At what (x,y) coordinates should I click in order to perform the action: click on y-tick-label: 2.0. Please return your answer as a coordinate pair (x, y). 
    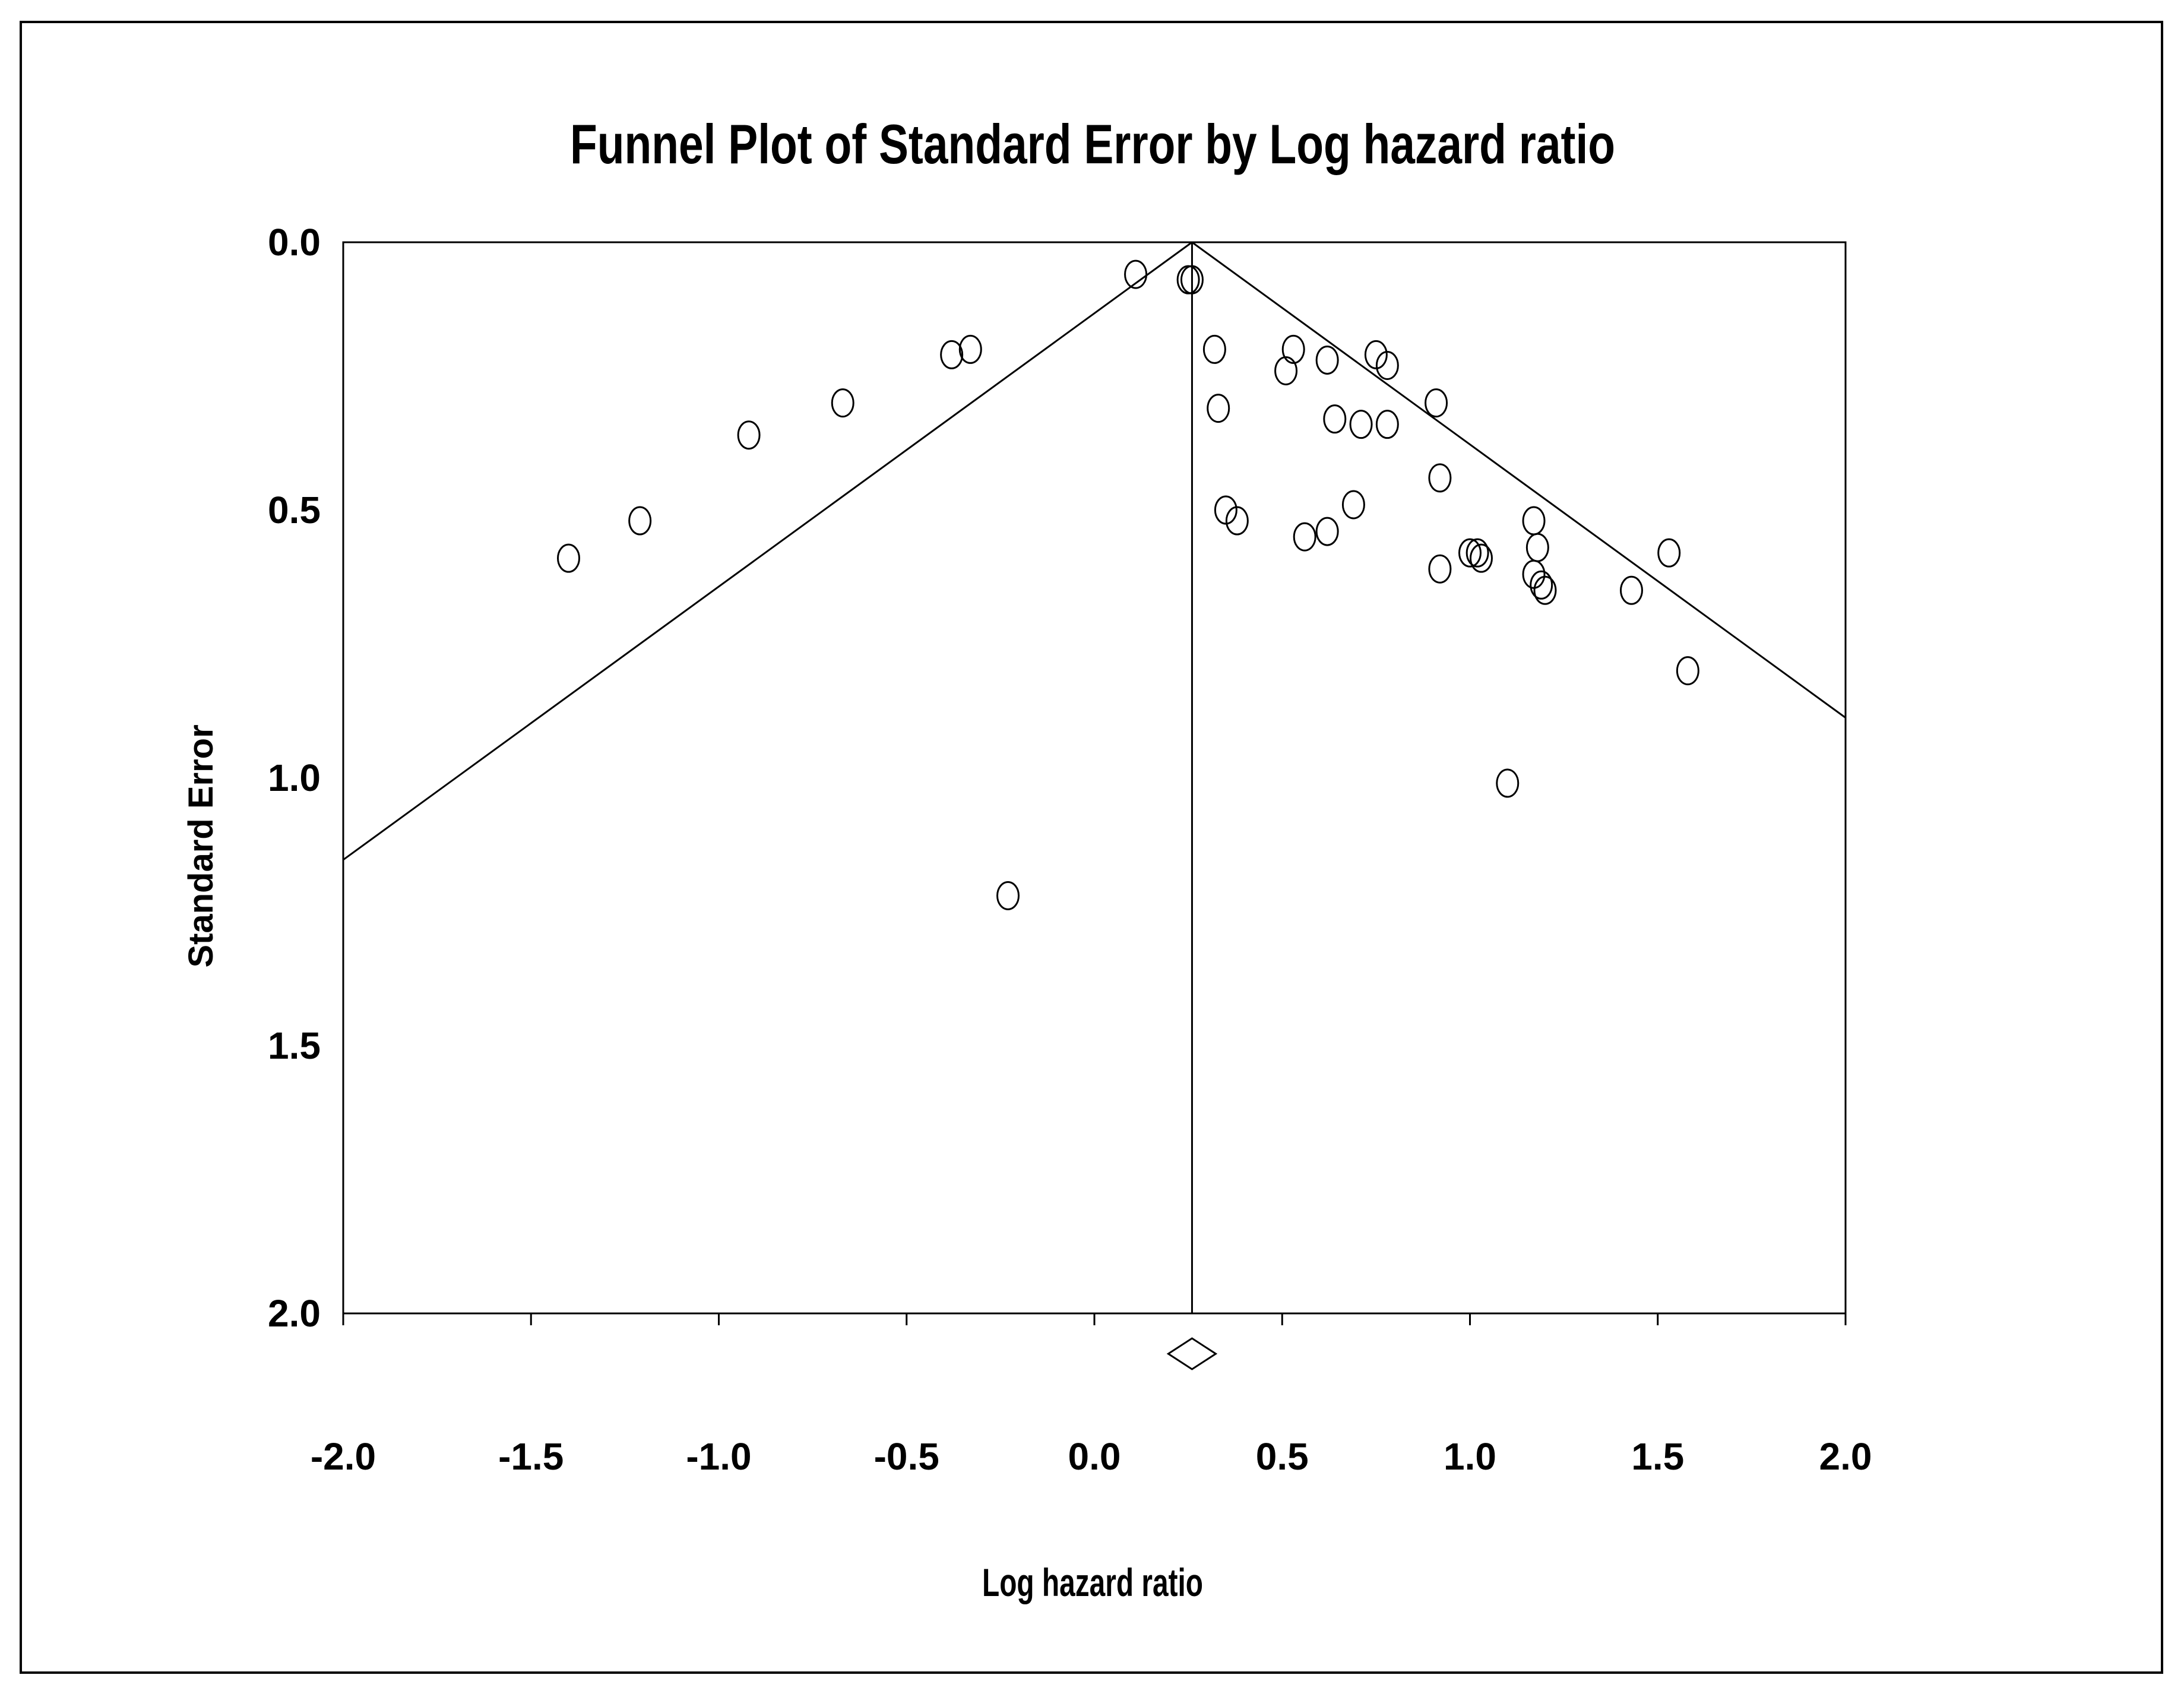
    Looking at the image, I should click on (294, 1314).